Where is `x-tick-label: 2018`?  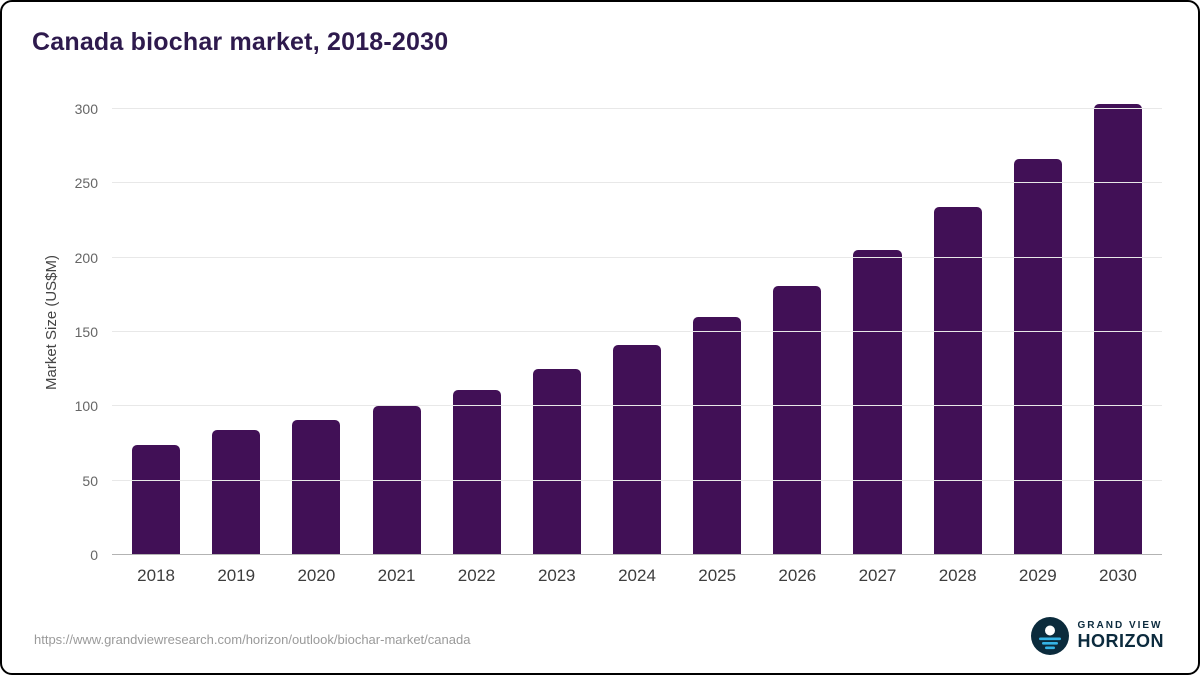
x-tick-label: 2018 is located at coordinates (156, 575).